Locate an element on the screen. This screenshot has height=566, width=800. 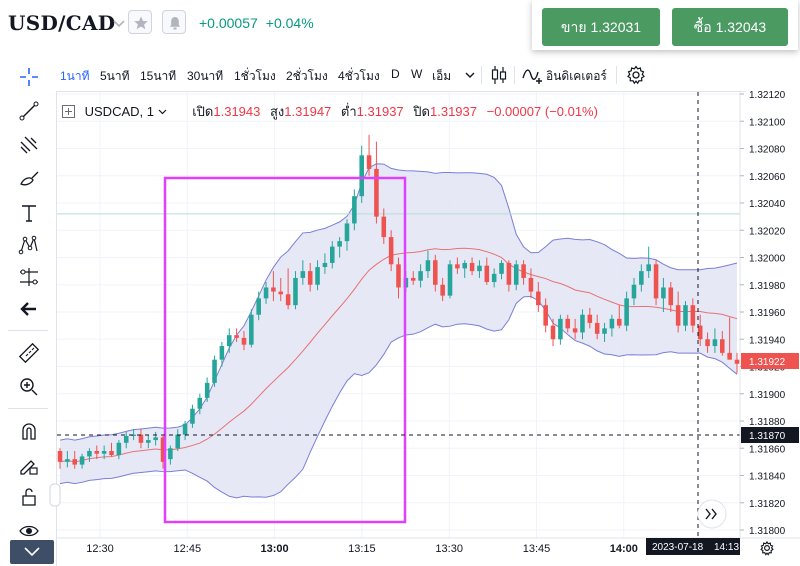
crosshair-time-label: 14:13 is located at coordinates (726, 547).